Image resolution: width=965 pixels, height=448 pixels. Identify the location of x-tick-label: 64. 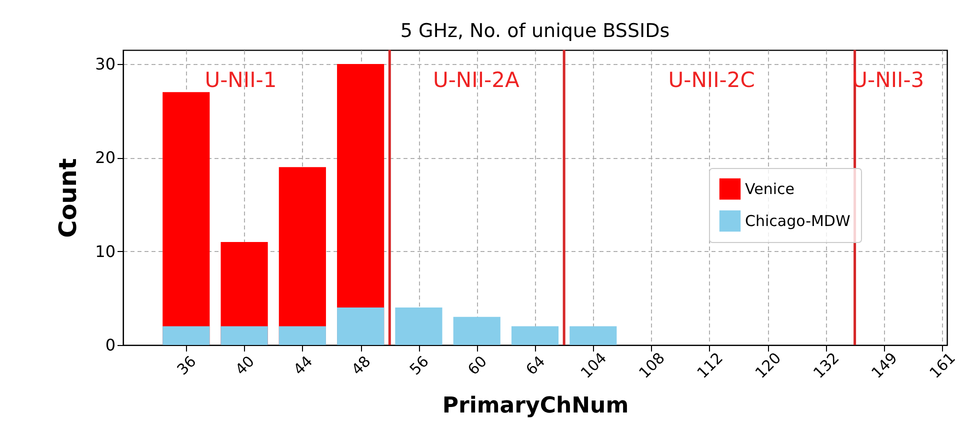
(535, 365).